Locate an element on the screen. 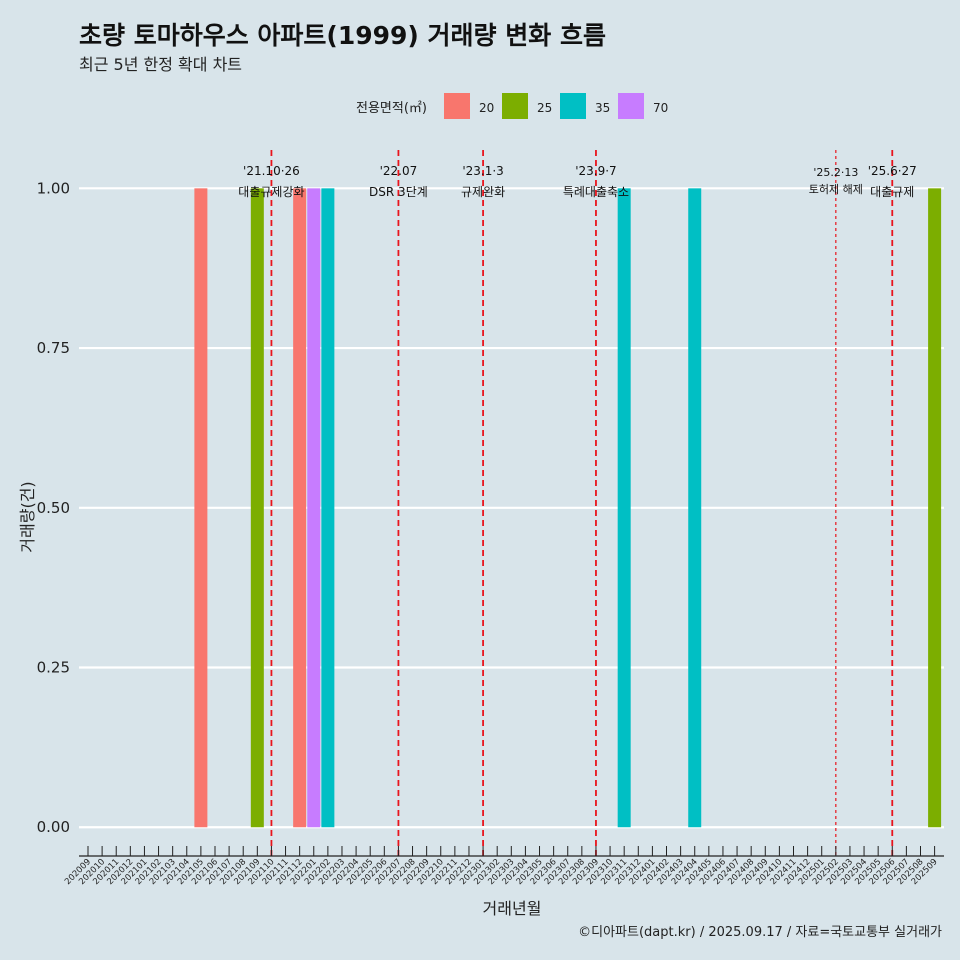  legend-label: 70 is located at coordinates (660, 108).